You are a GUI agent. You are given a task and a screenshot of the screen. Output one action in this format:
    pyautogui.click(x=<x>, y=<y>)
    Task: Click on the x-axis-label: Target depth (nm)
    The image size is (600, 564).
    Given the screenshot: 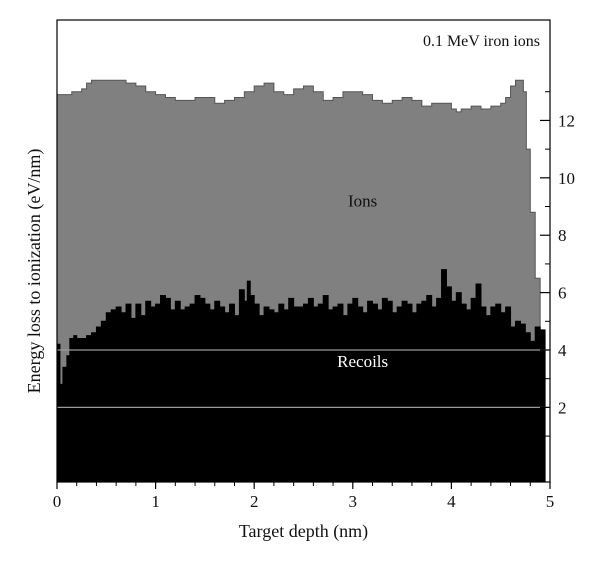 What is the action you would take?
    pyautogui.click(x=303, y=531)
    